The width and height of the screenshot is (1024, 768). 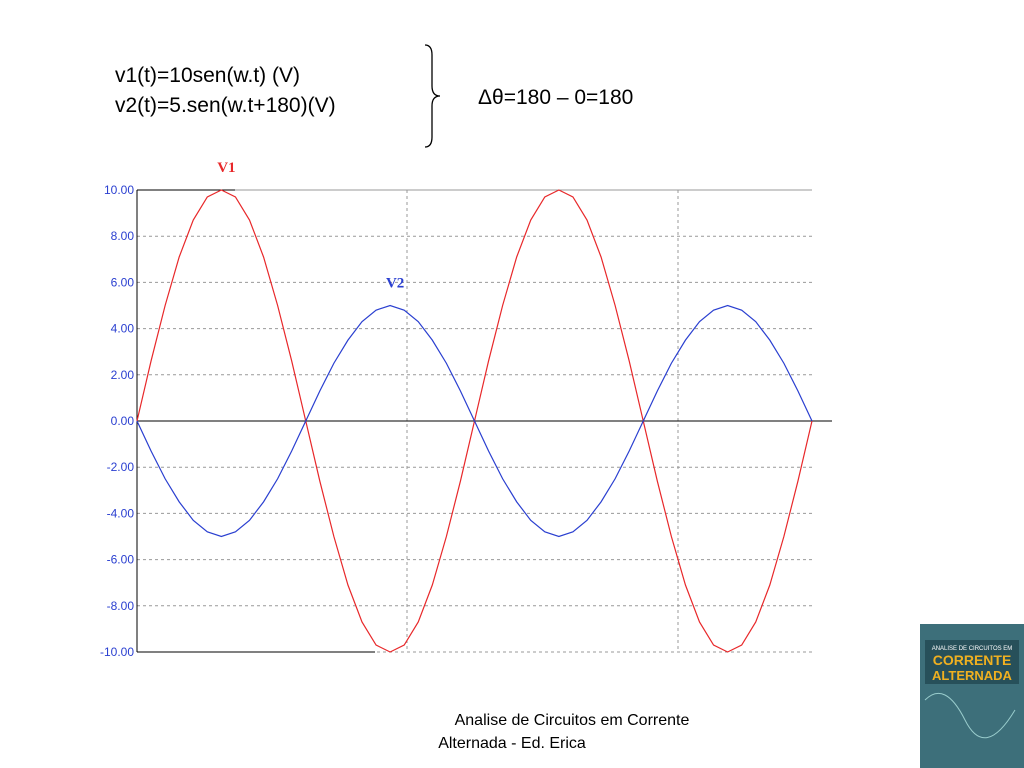 I want to click on book-title: CORRENTE, so click(x=972, y=660).